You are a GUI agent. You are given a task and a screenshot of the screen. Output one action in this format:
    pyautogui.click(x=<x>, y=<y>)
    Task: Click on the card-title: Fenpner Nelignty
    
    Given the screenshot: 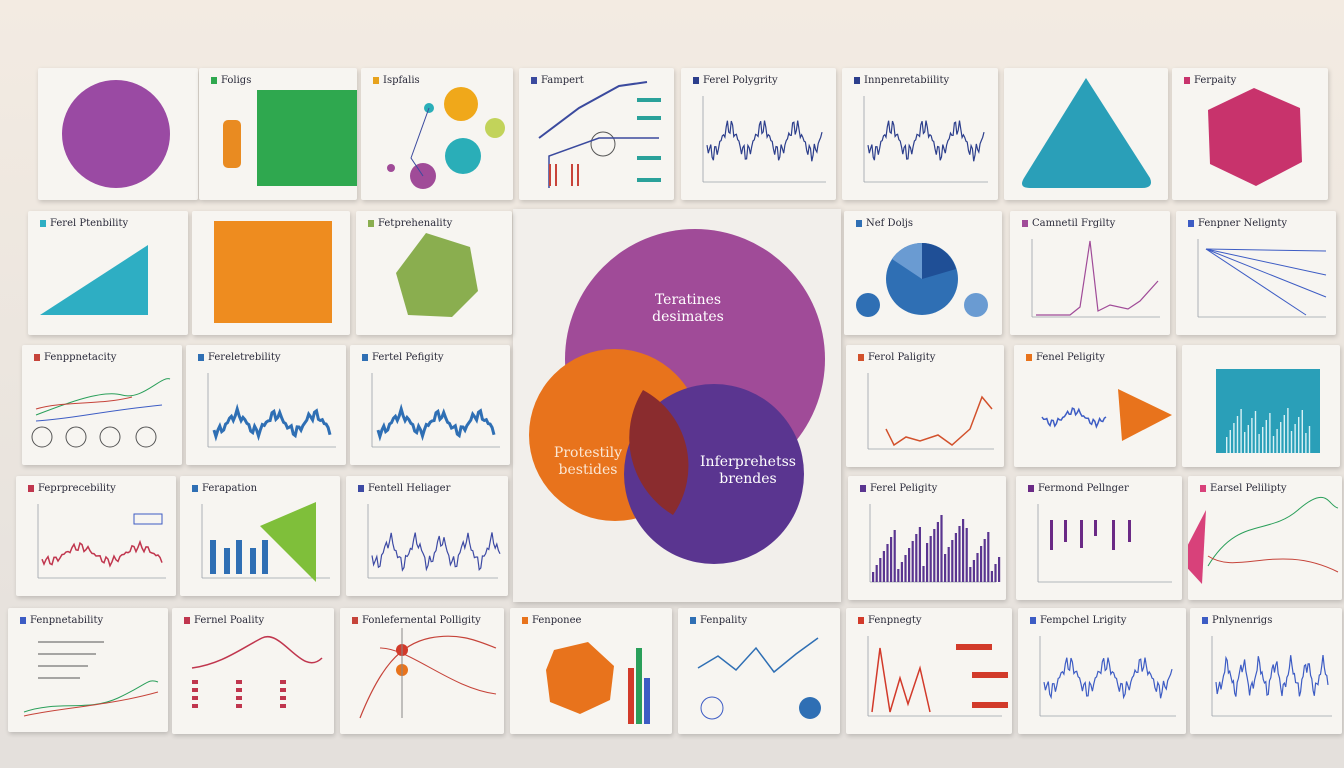 What is the action you would take?
    pyautogui.click(x=1237, y=223)
    